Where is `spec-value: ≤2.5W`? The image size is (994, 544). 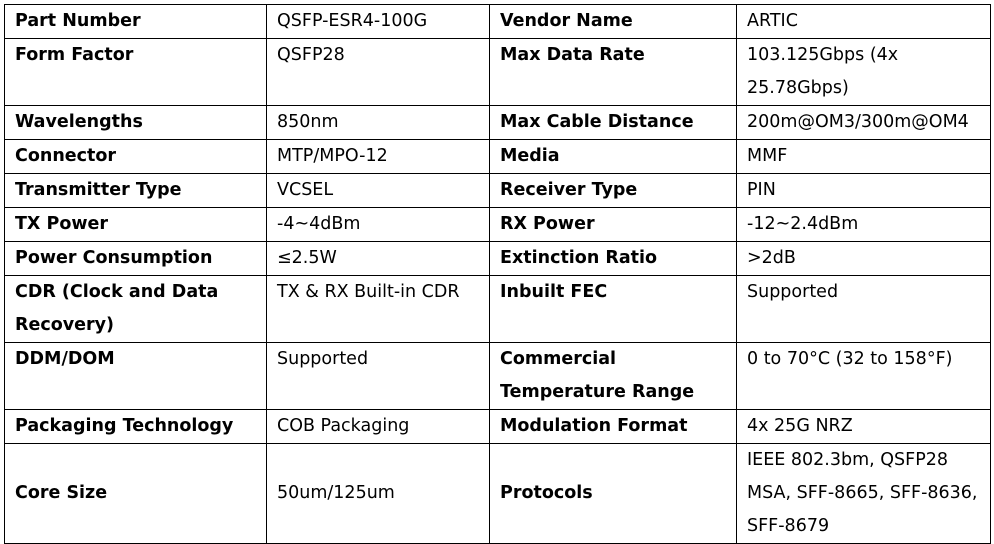 spec-value: ≤2.5W is located at coordinates (378, 258).